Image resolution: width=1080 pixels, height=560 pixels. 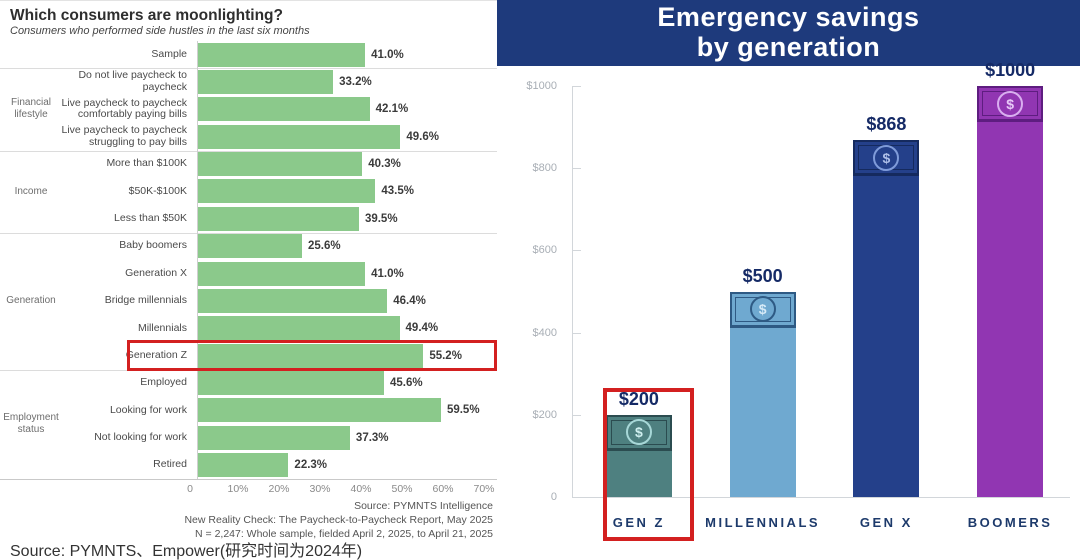 What do you see at coordinates (886, 522) in the screenshot?
I see `bar-category-label: GEN X` at bounding box center [886, 522].